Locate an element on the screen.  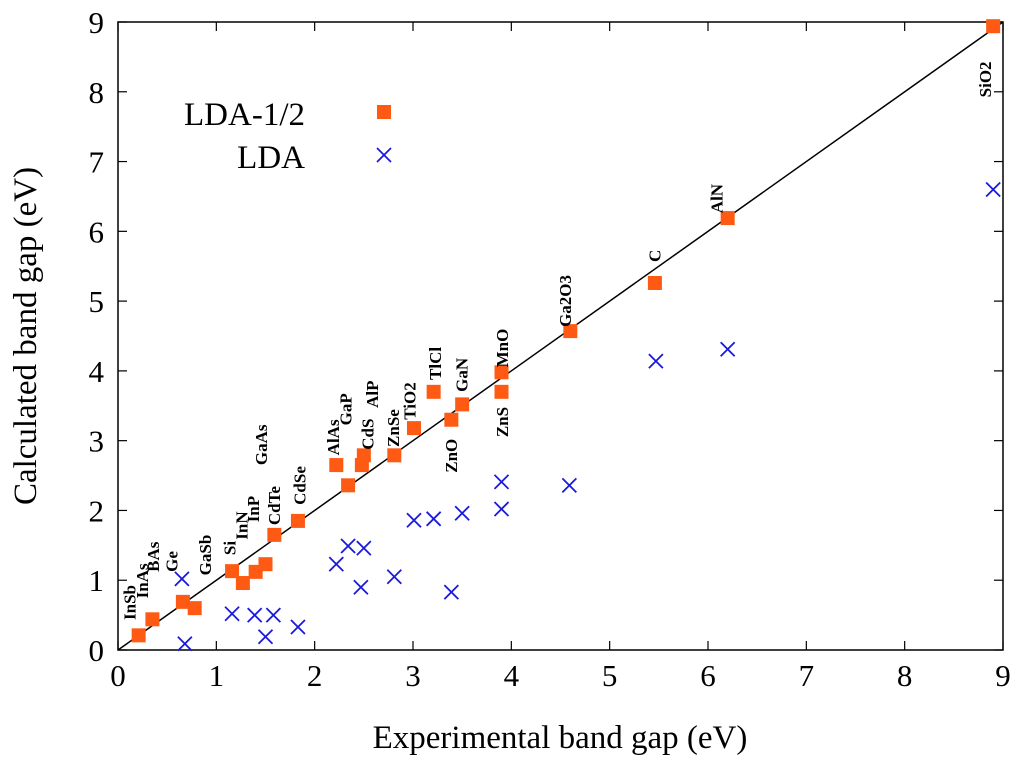
material-label: MnO is located at coordinates (502, 348).